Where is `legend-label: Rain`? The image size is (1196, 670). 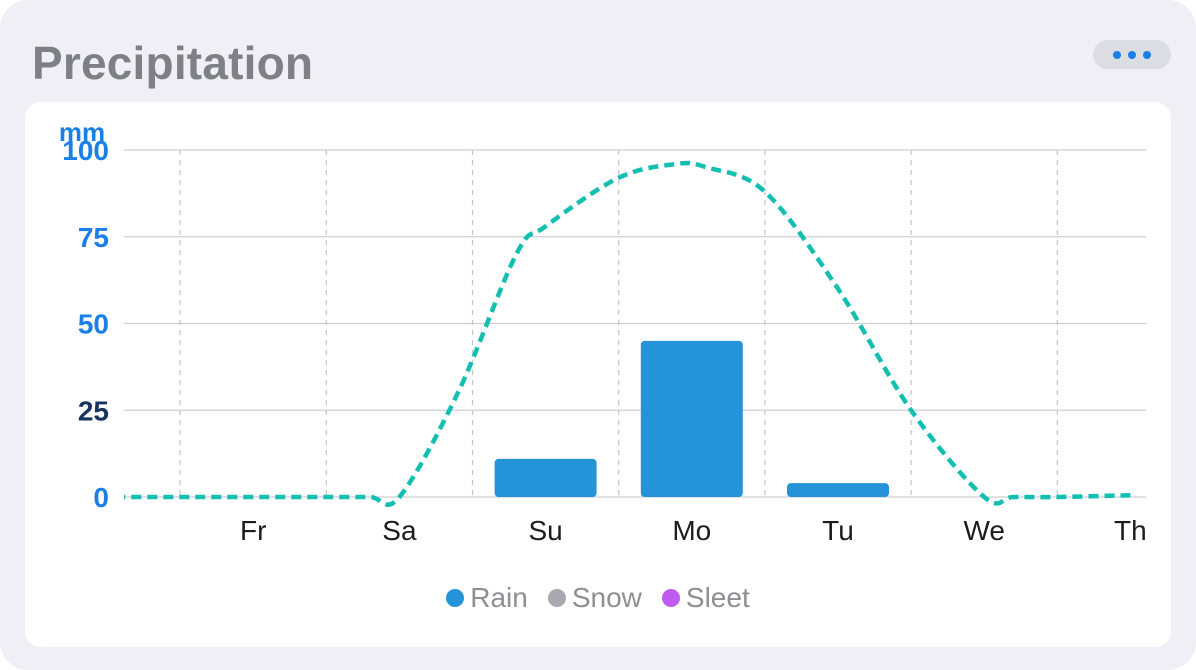 legend-label: Rain is located at coordinates (499, 597).